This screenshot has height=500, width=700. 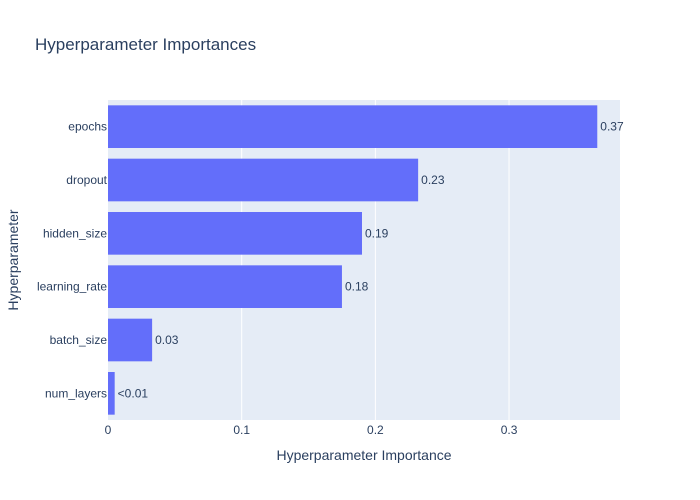 What do you see at coordinates (363, 455) in the screenshot?
I see `x-axis-title: Hyperparameter Importance` at bounding box center [363, 455].